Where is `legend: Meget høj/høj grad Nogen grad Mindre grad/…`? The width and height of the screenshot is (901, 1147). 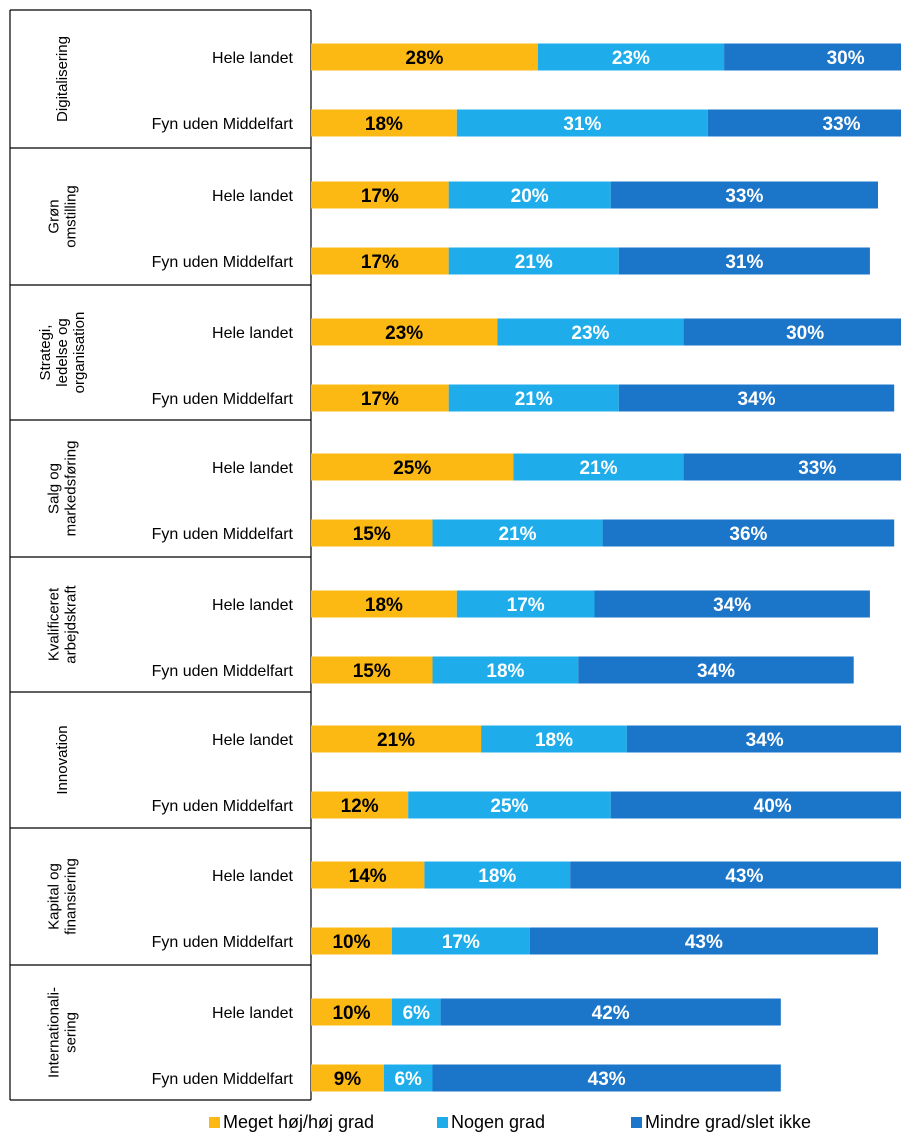 legend: Meget høj/høj grad Nogen grad Mindre grad/… is located at coordinates (510, 1122).